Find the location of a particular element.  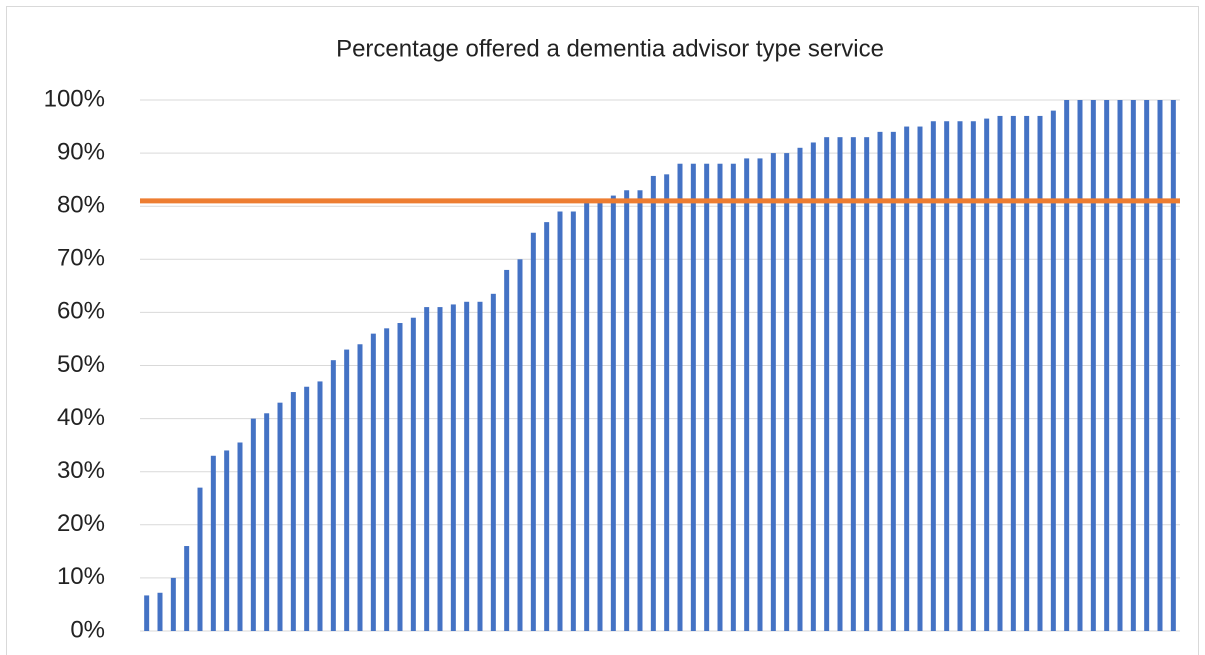

y-tick-label: 10% is located at coordinates (81, 576).